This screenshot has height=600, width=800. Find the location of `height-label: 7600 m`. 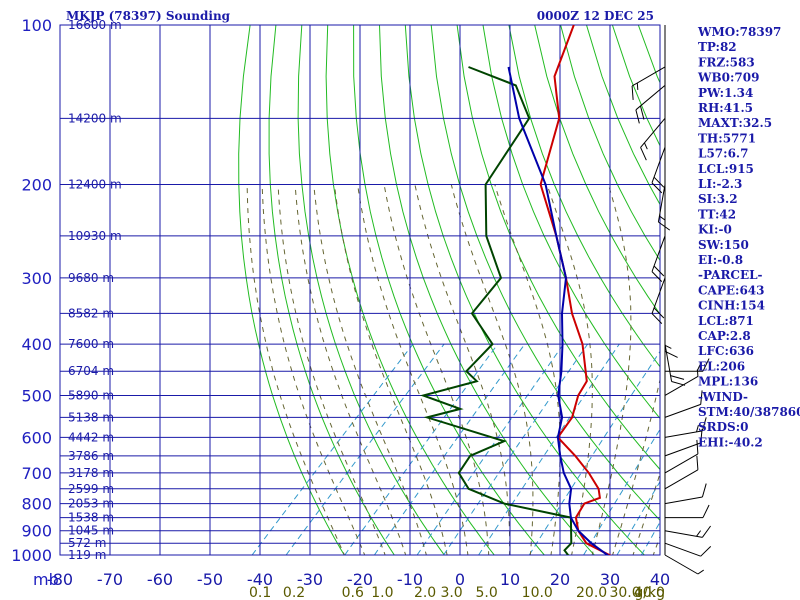

height-label: 7600 m is located at coordinates (91, 344).